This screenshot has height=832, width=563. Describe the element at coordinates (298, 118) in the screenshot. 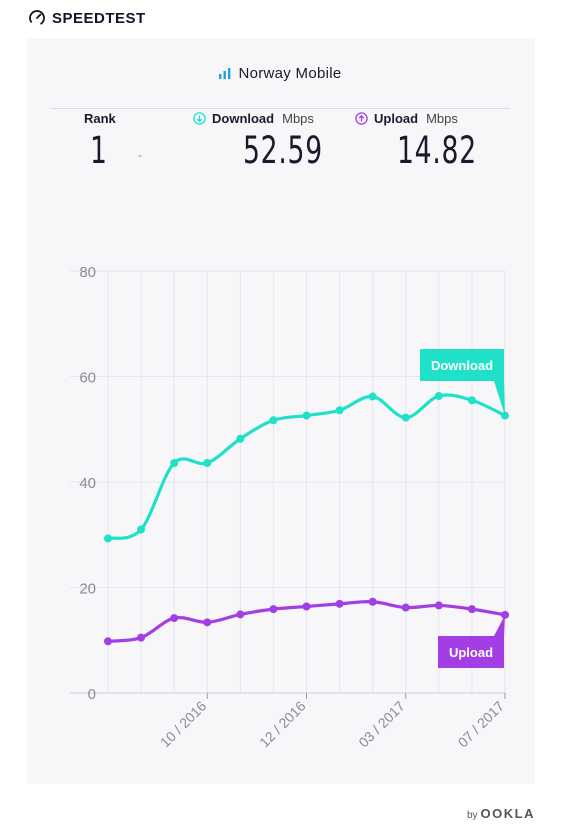

I see `download-unit: Mbps` at that location.